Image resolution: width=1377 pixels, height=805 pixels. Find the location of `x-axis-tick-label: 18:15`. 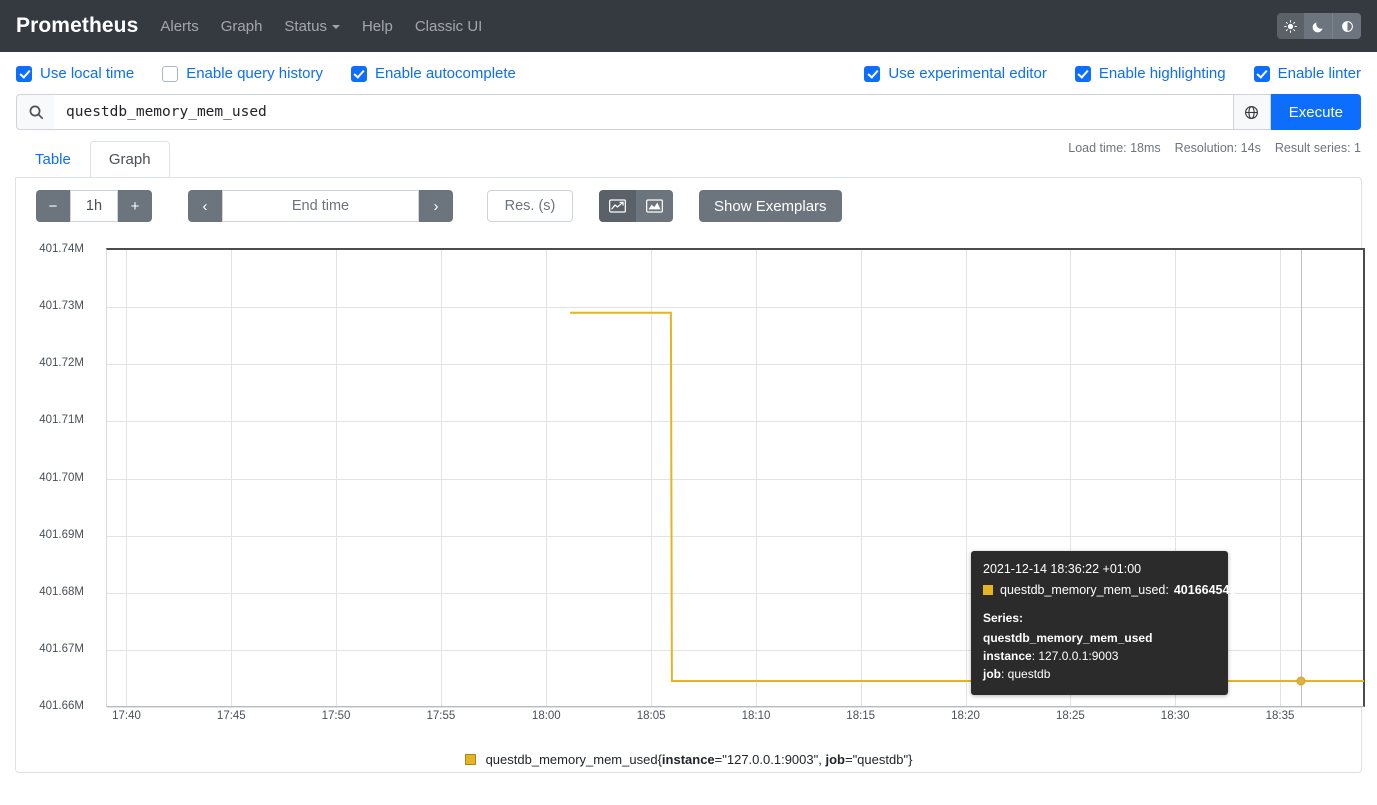

x-axis-tick-label: 18:15 is located at coordinates (861, 716).